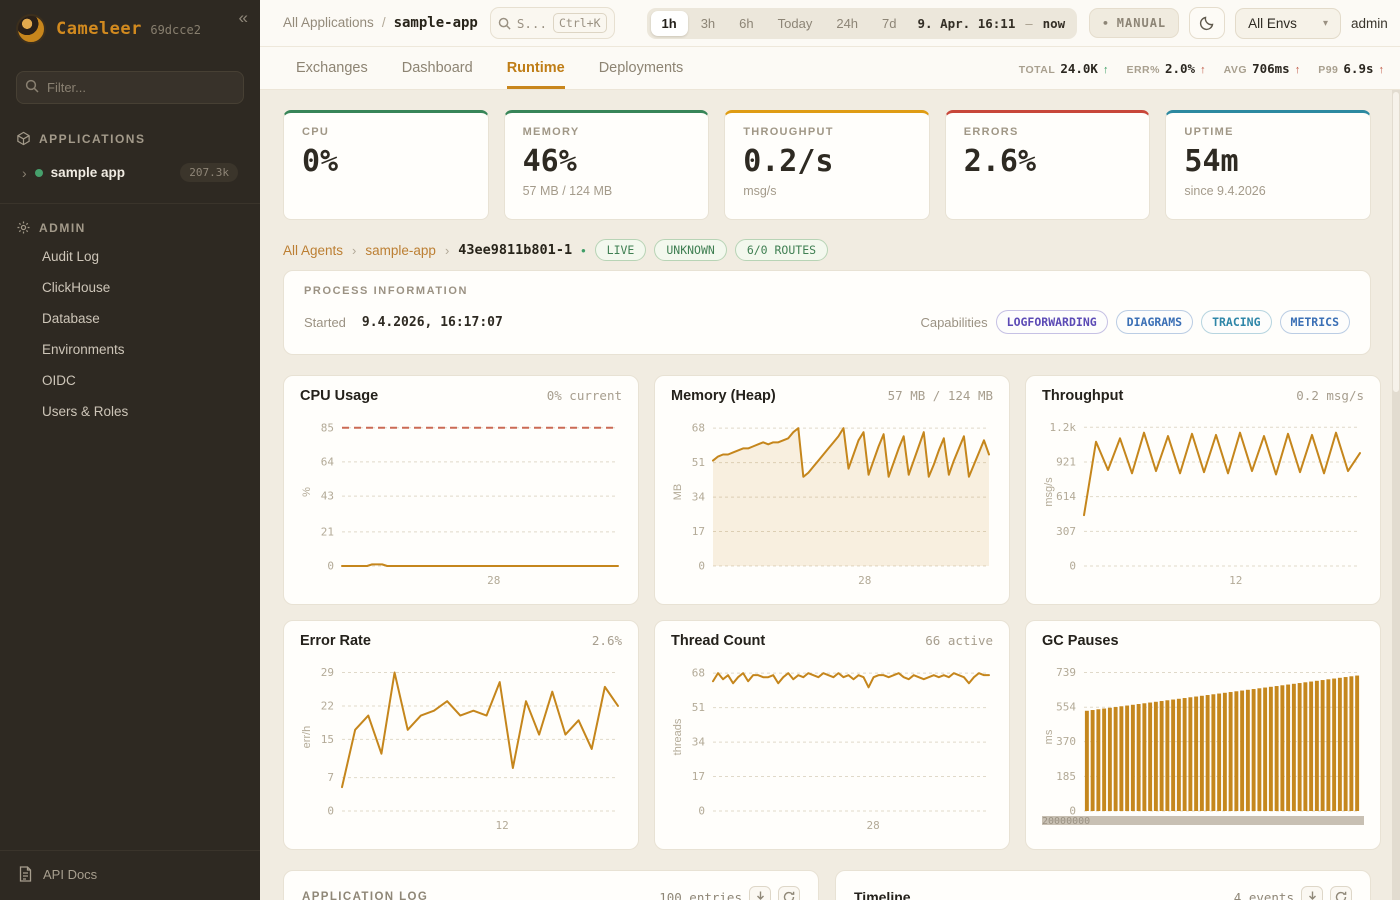 The height and width of the screenshot is (900, 1400). I want to click on chart-title: Error Rate, so click(335, 641).